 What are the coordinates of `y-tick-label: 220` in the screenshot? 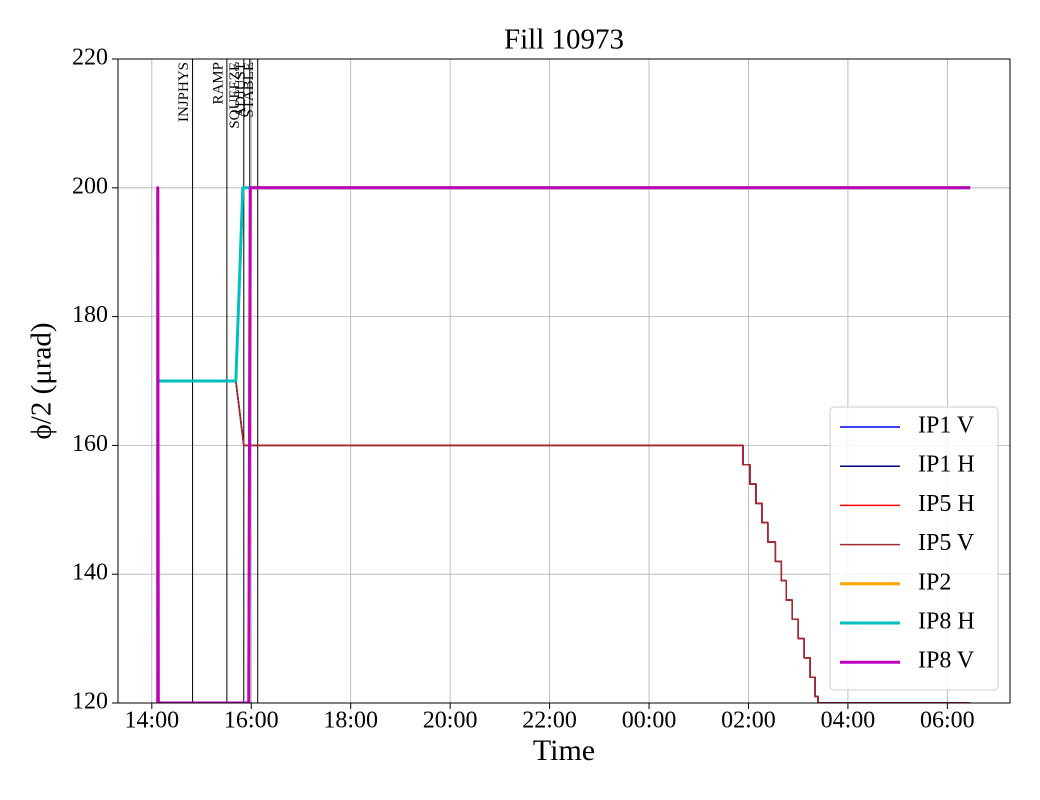 It's located at (90, 58).